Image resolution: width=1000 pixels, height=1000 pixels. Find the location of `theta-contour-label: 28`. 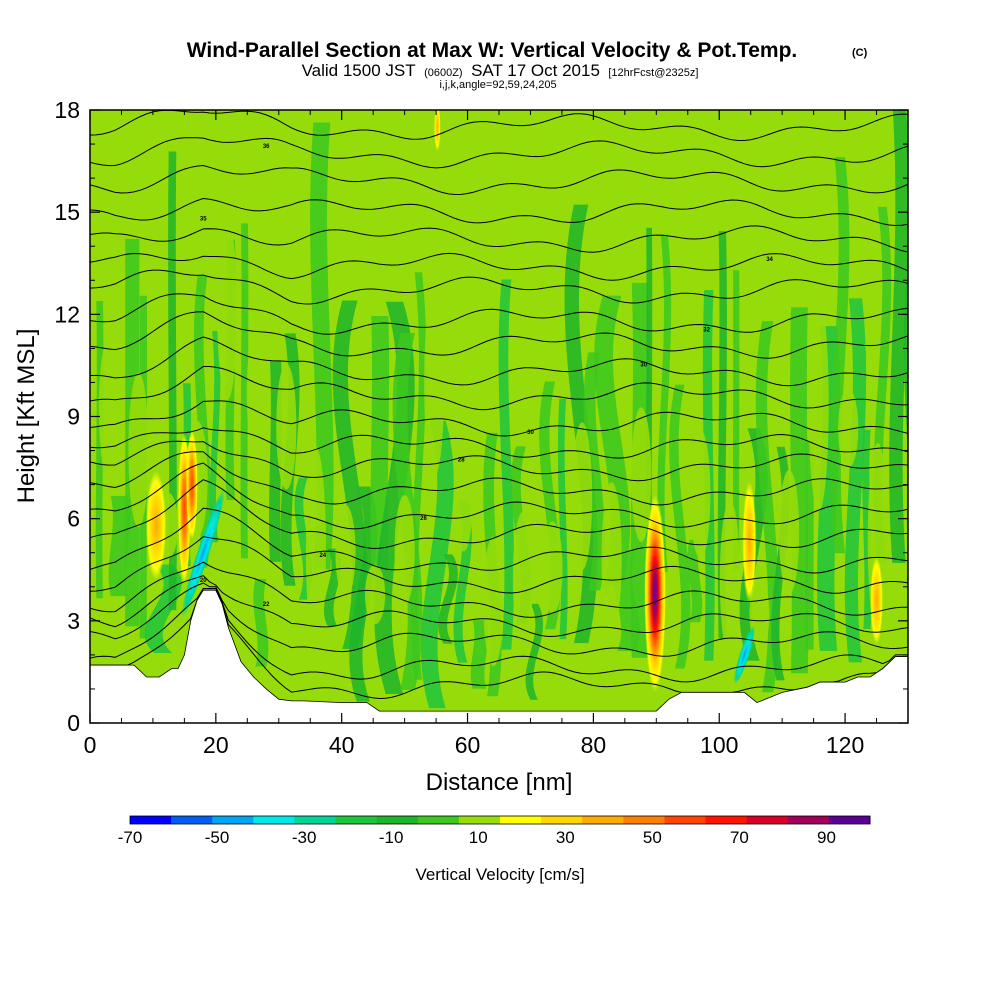

theta-contour-label: 28 is located at coordinates (461, 461).